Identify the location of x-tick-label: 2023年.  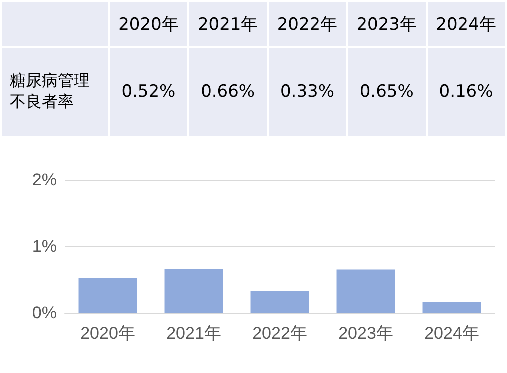
(366, 333).